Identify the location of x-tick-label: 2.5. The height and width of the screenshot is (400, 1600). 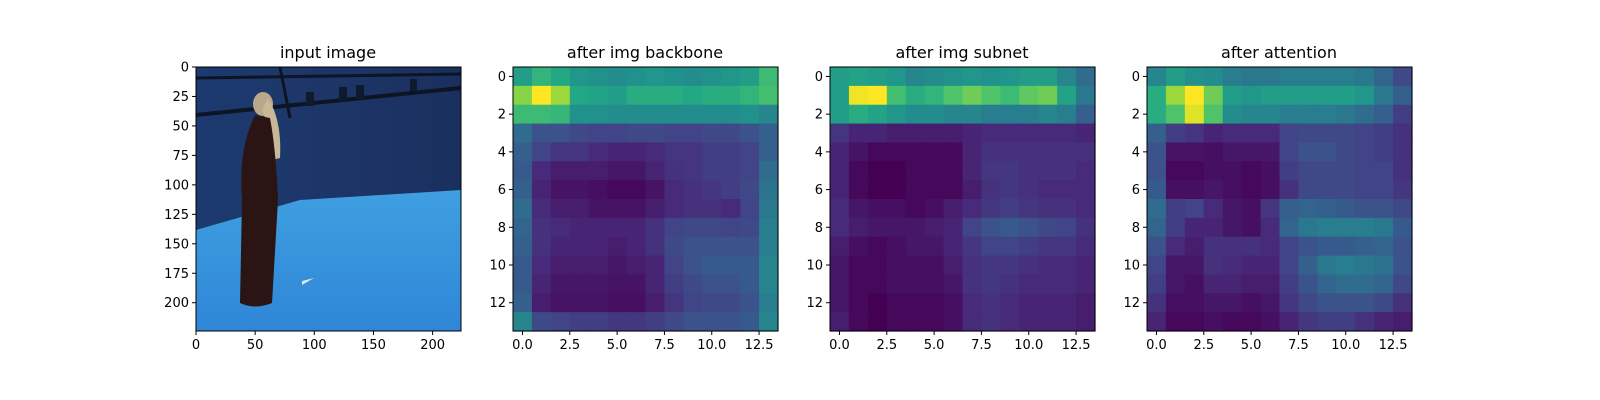
(569, 345).